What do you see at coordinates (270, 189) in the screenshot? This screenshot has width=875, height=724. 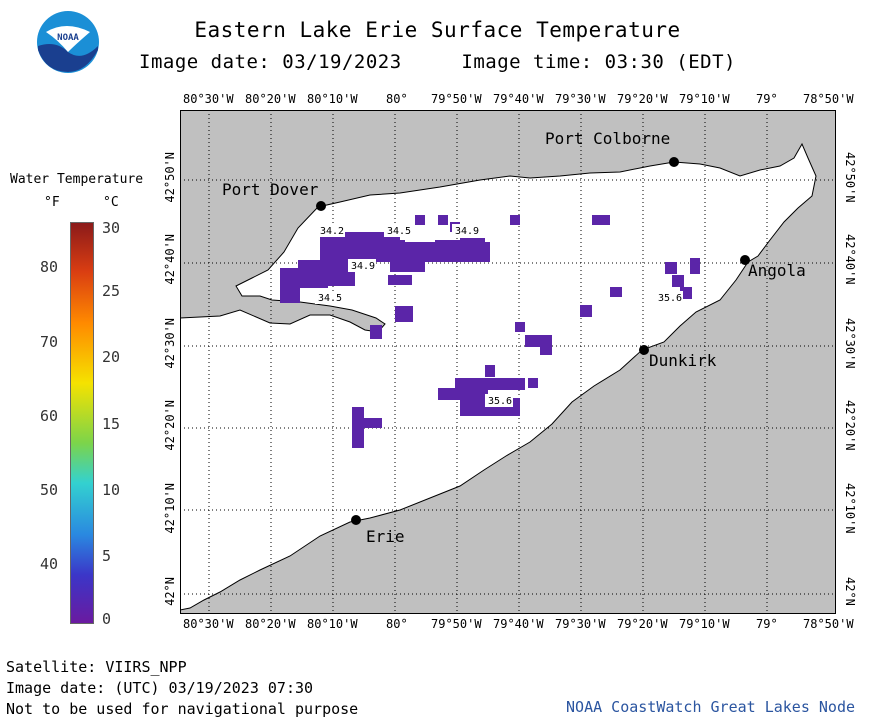 I see `city-label-port-dover: Port Dover` at bounding box center [270, 189].